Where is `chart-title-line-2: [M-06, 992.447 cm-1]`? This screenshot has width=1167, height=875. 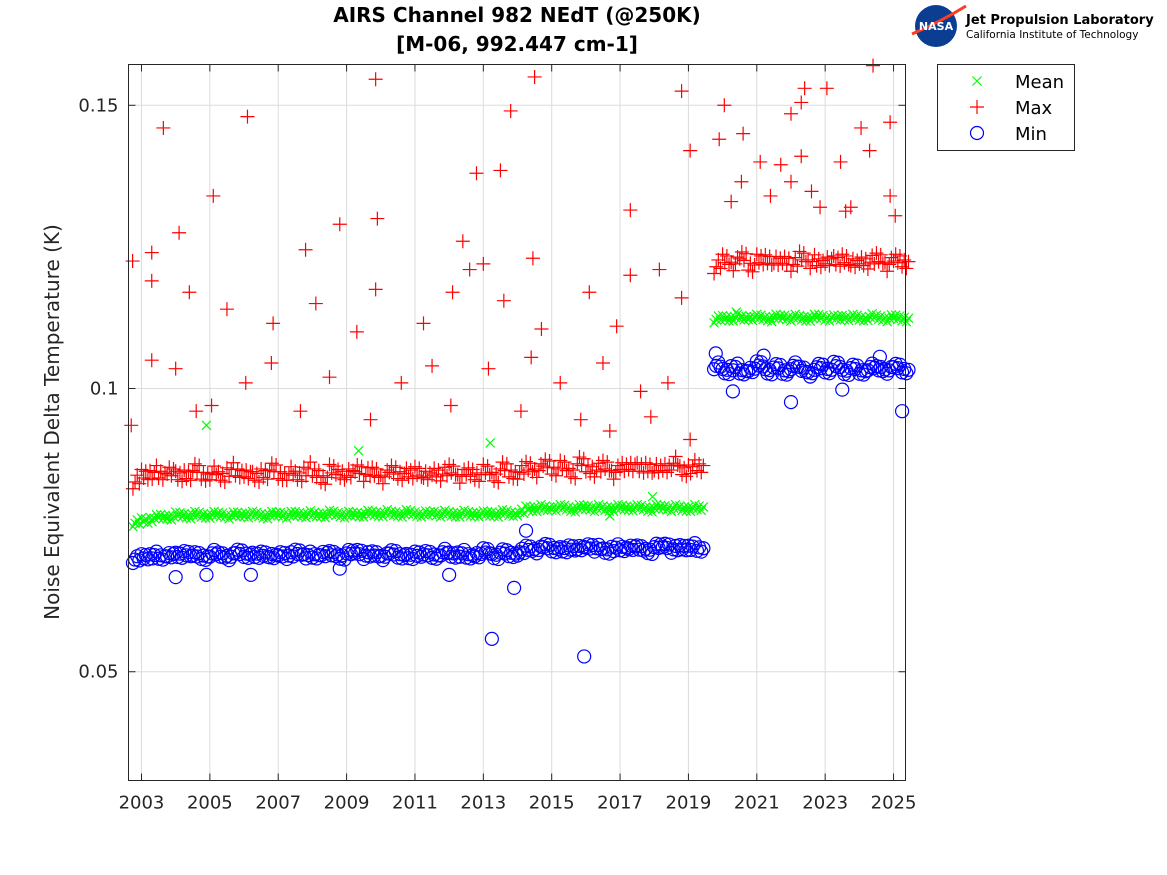 chart-title-line-2: [M-06, 992.447 cm-1] is located at coordinates (517, 44).